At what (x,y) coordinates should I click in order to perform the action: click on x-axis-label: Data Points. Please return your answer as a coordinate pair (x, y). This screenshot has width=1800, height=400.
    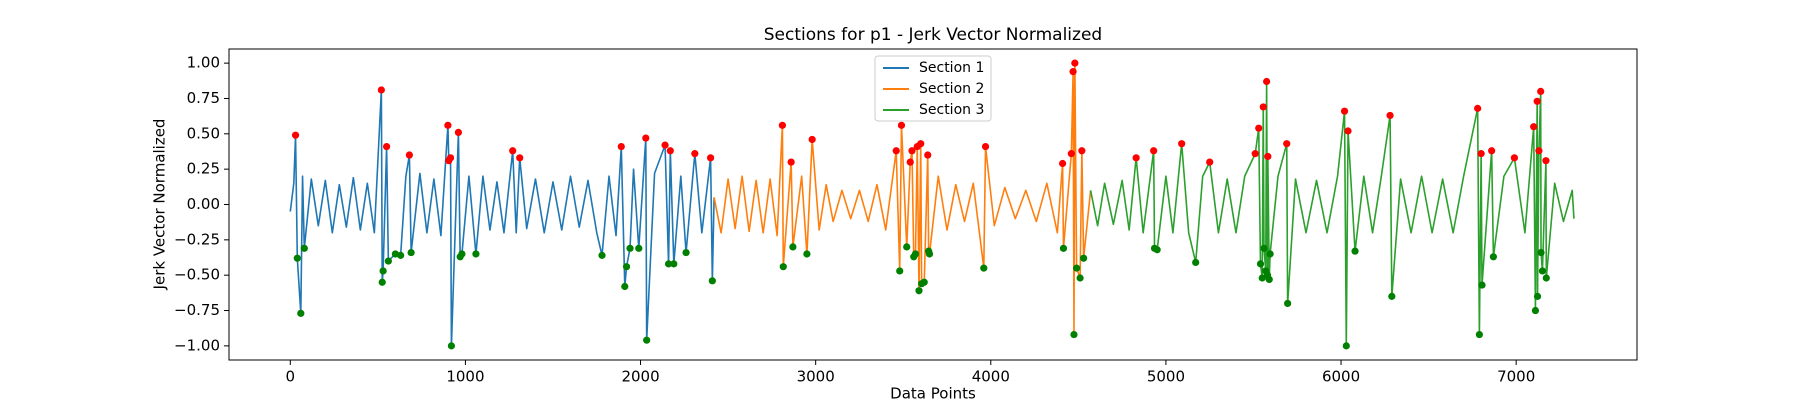
    Looking at the image, I should click on (933, 392).